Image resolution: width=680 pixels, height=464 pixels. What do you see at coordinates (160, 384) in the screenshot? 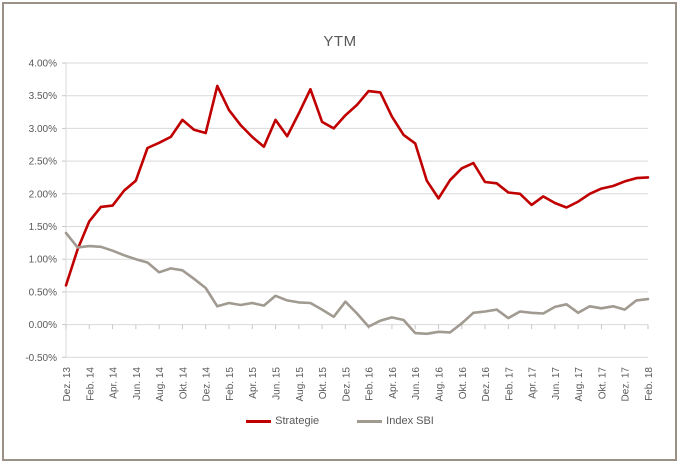
I see `x-tick-label: Aug. 14` at bounding box center [160, 384].